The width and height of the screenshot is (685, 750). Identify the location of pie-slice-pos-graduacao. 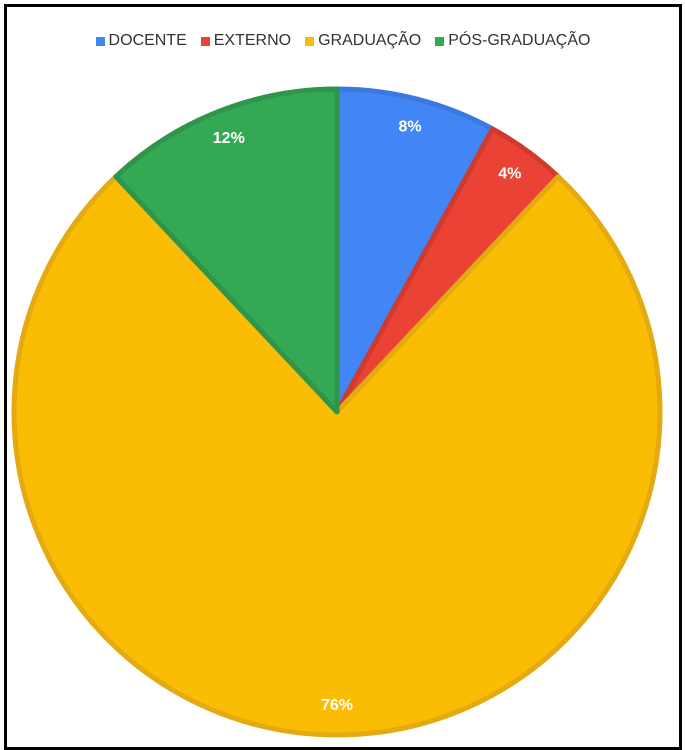
(226, 250).